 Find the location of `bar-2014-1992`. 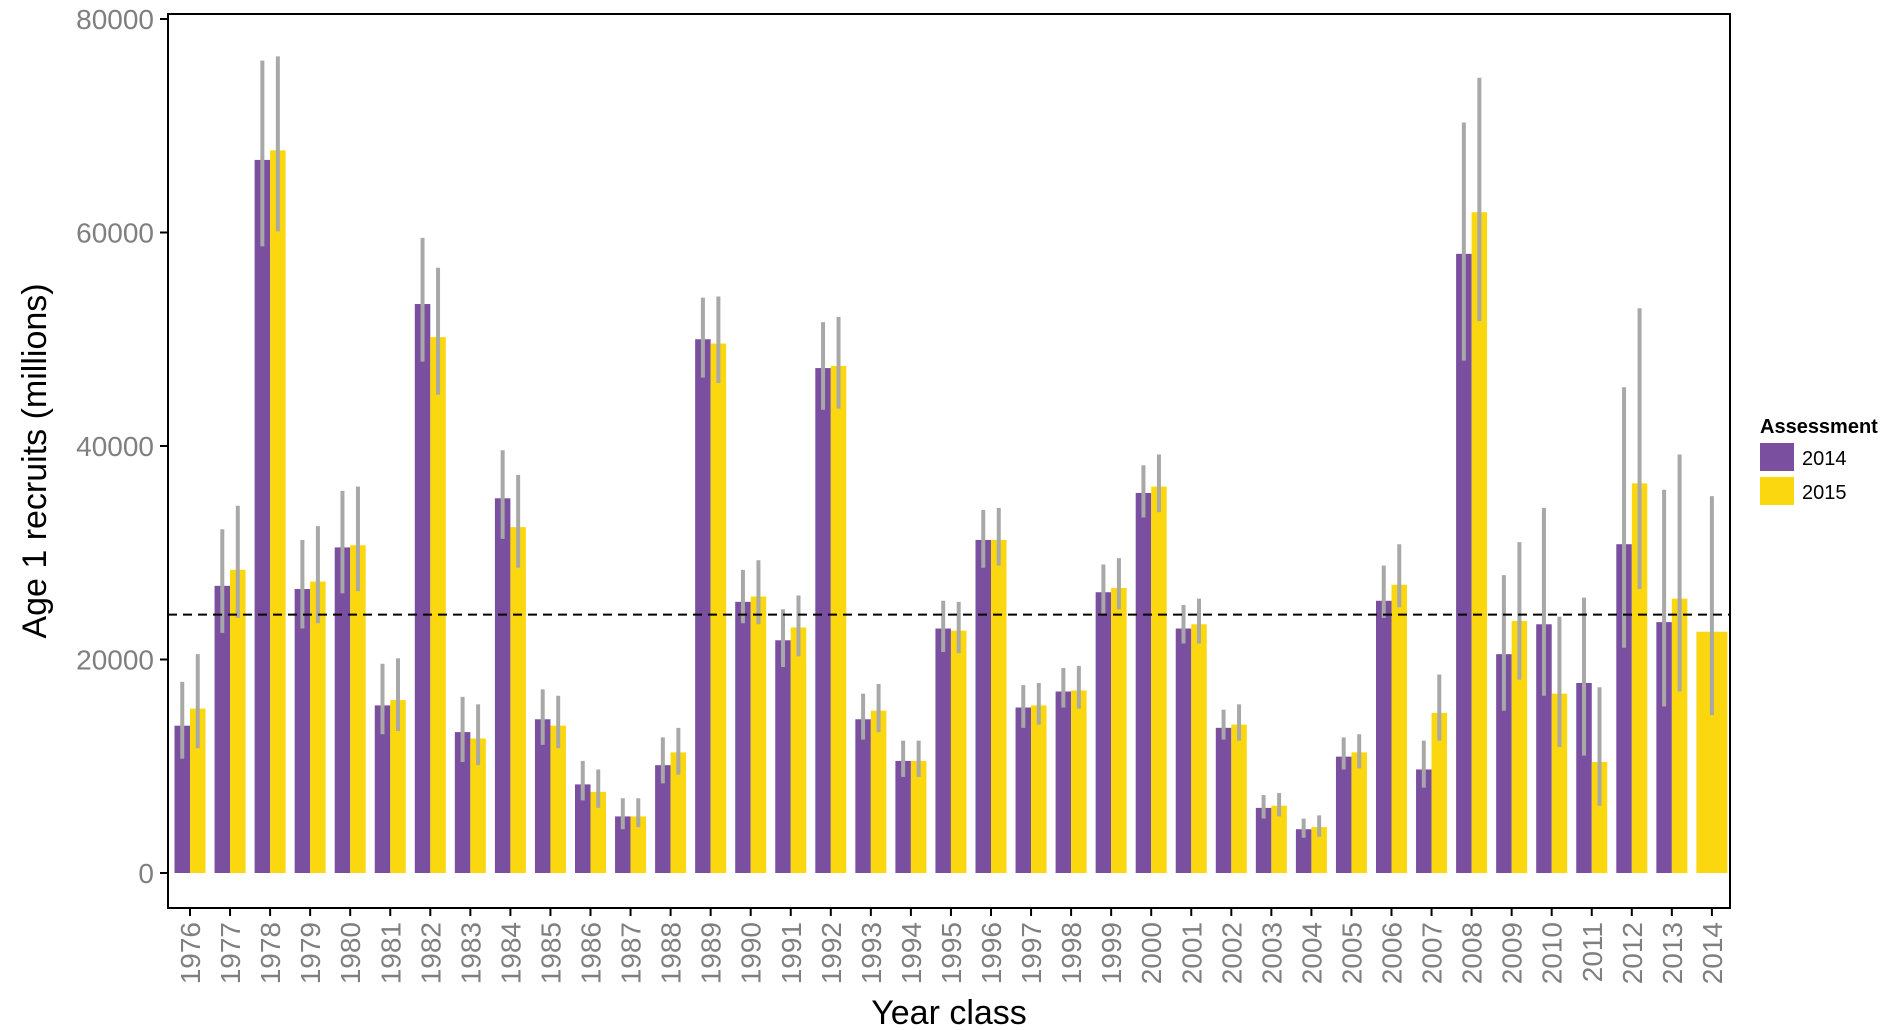

bar-2014-1992 is located at coordinates (823, 620).